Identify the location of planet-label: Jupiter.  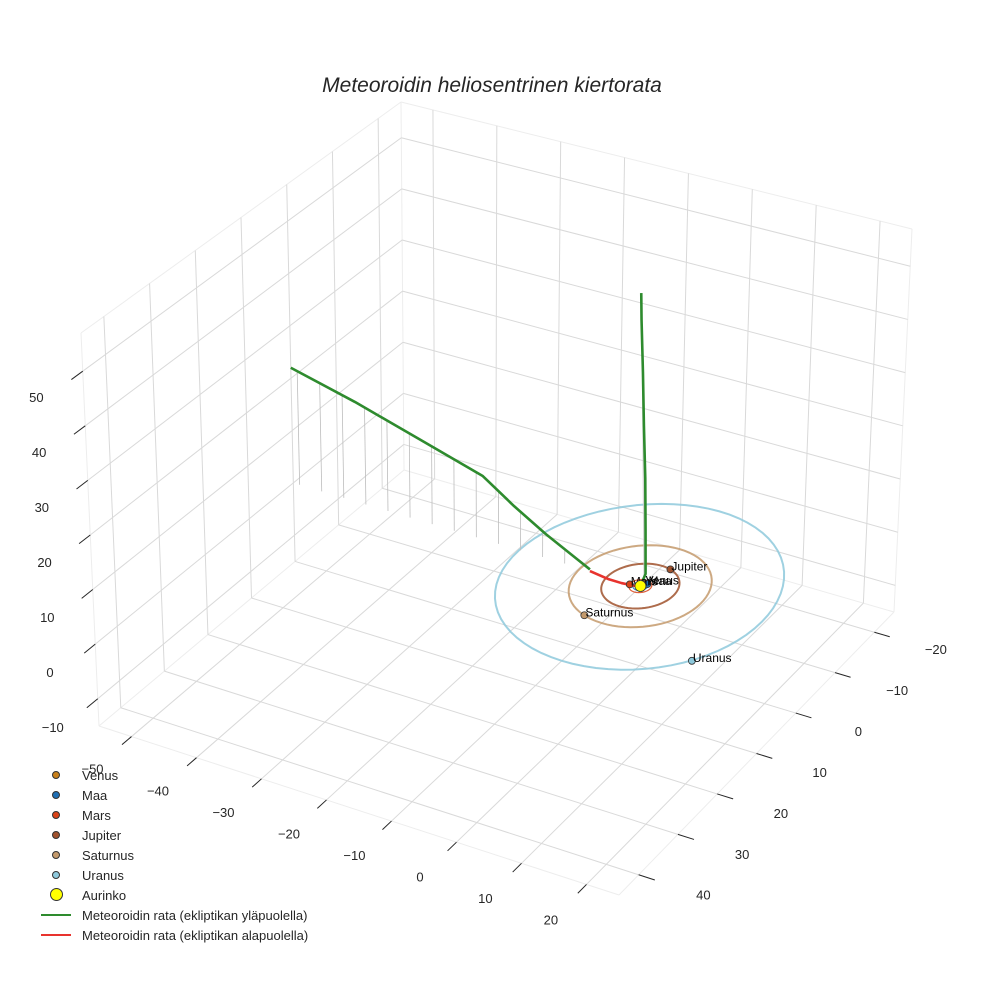
(689, 566).